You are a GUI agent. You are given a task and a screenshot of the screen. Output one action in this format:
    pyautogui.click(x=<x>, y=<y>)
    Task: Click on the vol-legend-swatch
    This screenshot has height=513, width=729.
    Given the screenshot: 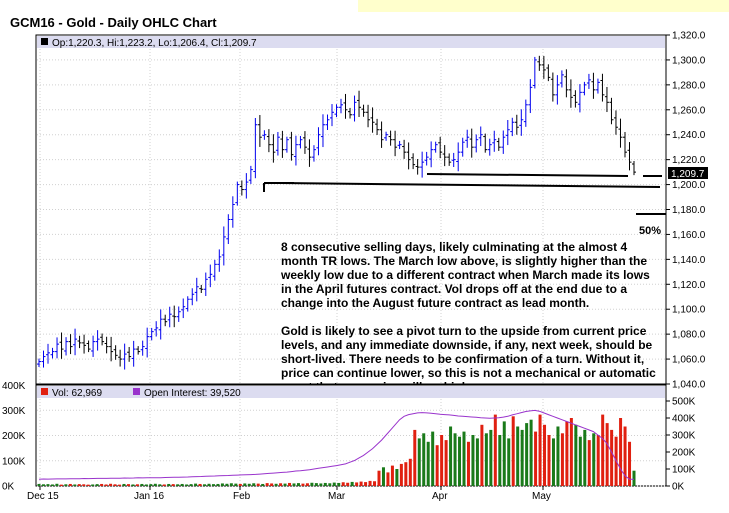 What is the action you would take?
    pyautogui.click(x=44, y=391)
    